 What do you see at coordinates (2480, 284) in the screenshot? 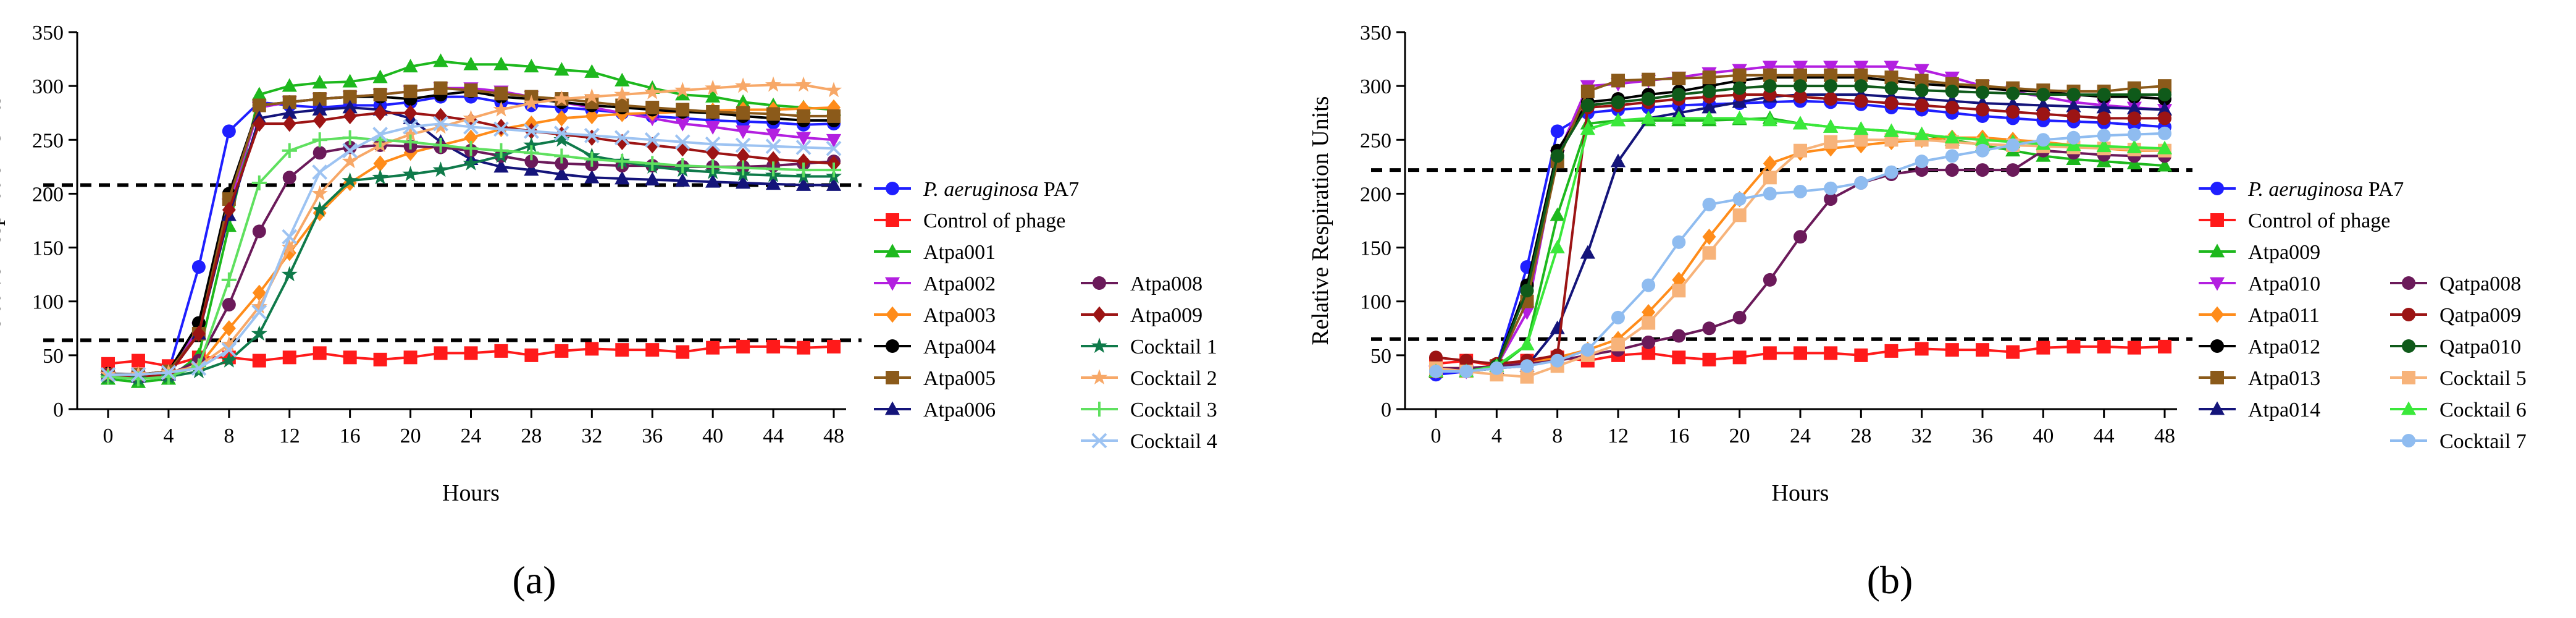
I see `legend-label: Qatpa008` at bounding box center [2480, 284].